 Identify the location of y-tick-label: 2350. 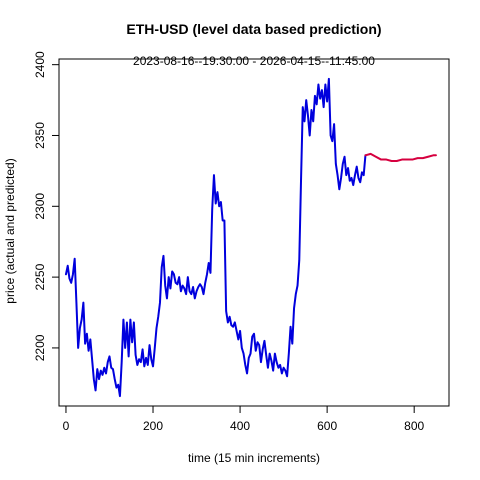
(40, 135).